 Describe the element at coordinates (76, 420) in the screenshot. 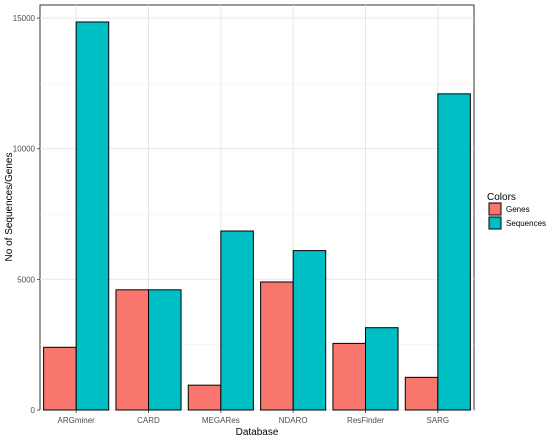

I see `x-tick-label: ARGminer` at that location.